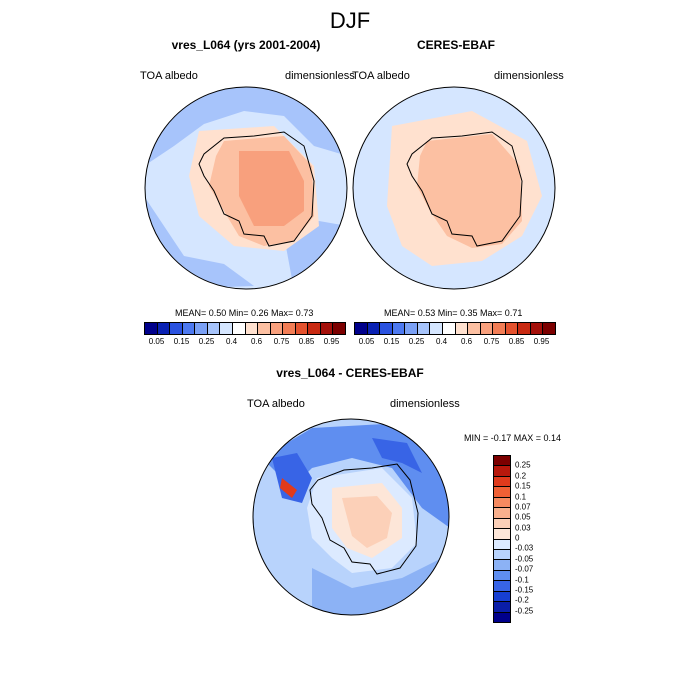 This screenshot has height=700, width=700. Describe the element at coordinates (246, 188) in the screenshot. I see `map-model-albedo` at that location.